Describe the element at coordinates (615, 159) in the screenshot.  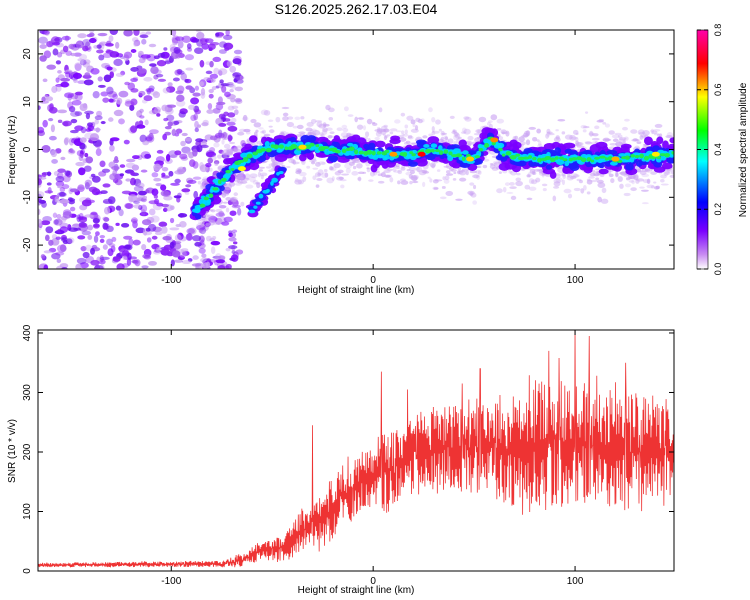
I see `hot-spot` at that location.